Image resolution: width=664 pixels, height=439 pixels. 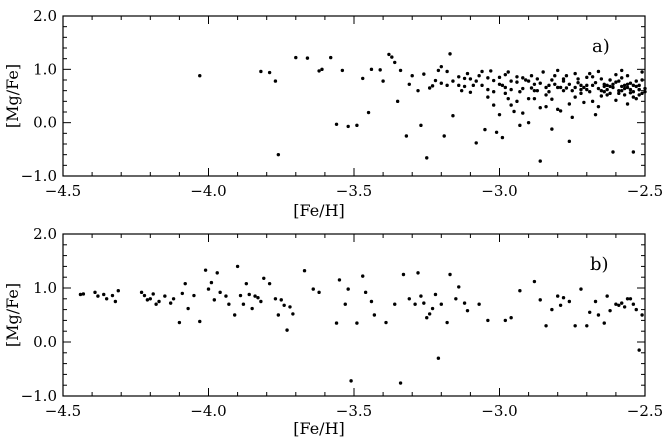 I want to click on y-tick-label: 2.0, so click(x=45, y=16).